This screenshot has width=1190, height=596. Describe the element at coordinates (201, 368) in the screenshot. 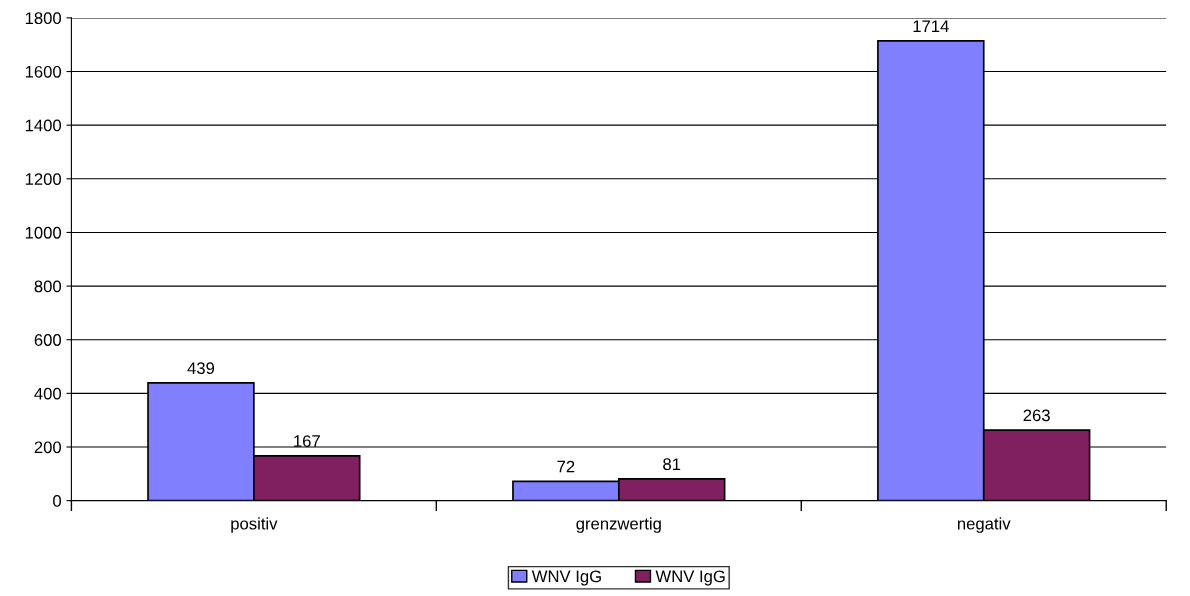

I see `data-label: 439` at that location.